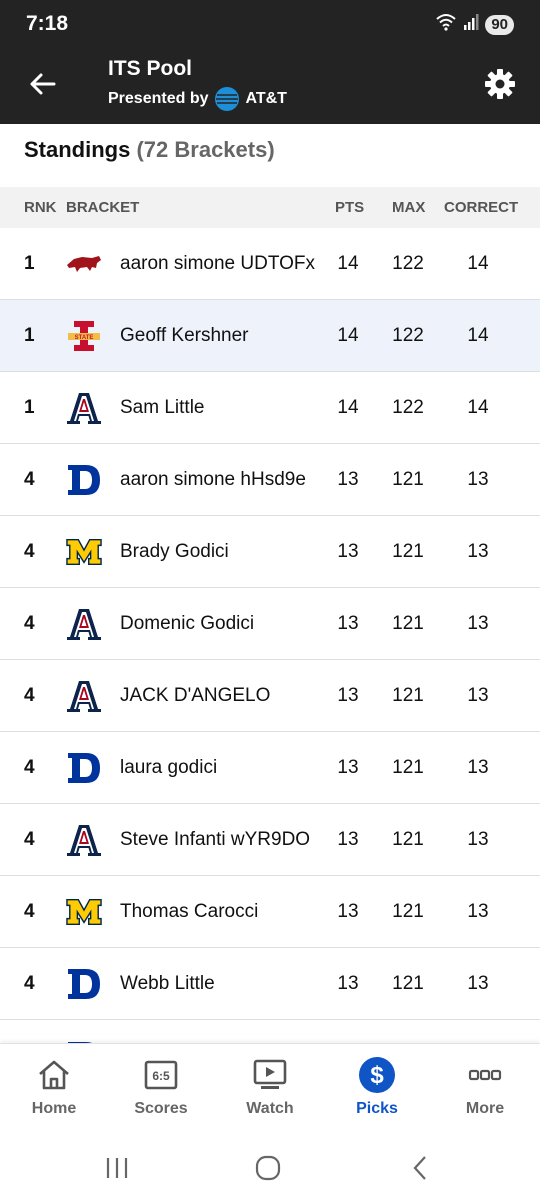  Describe the element at coordinates (161, 1076) in the screenshot. I see `svg-text: 6:5` at that location.